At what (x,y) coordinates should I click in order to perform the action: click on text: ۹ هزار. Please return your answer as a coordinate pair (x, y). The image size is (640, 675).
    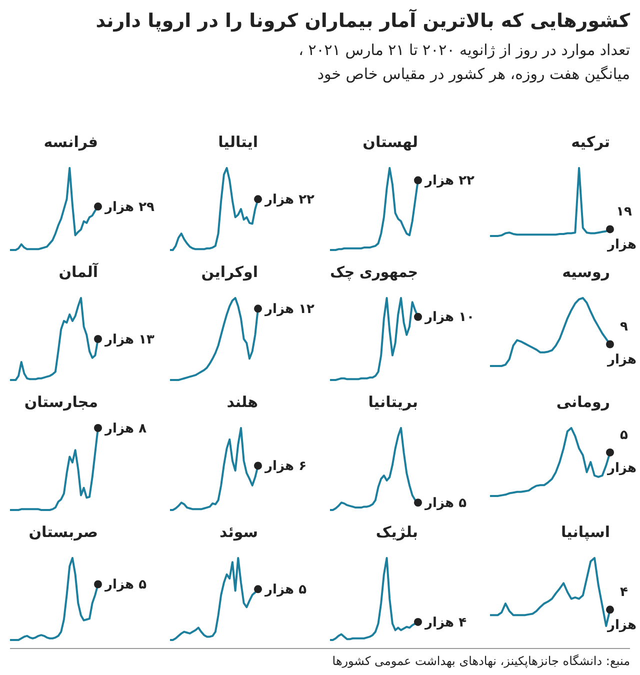
    Looking at the image, I should click on (622, 344).